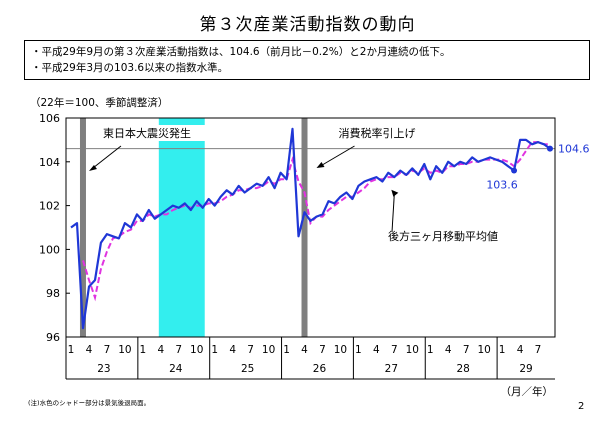 This screenshot has height=426, width=615. Describe the element at coordinates (99, 103) in the screenshot. I see `unit-label: （22年＝100、季節調整済）` at that location.